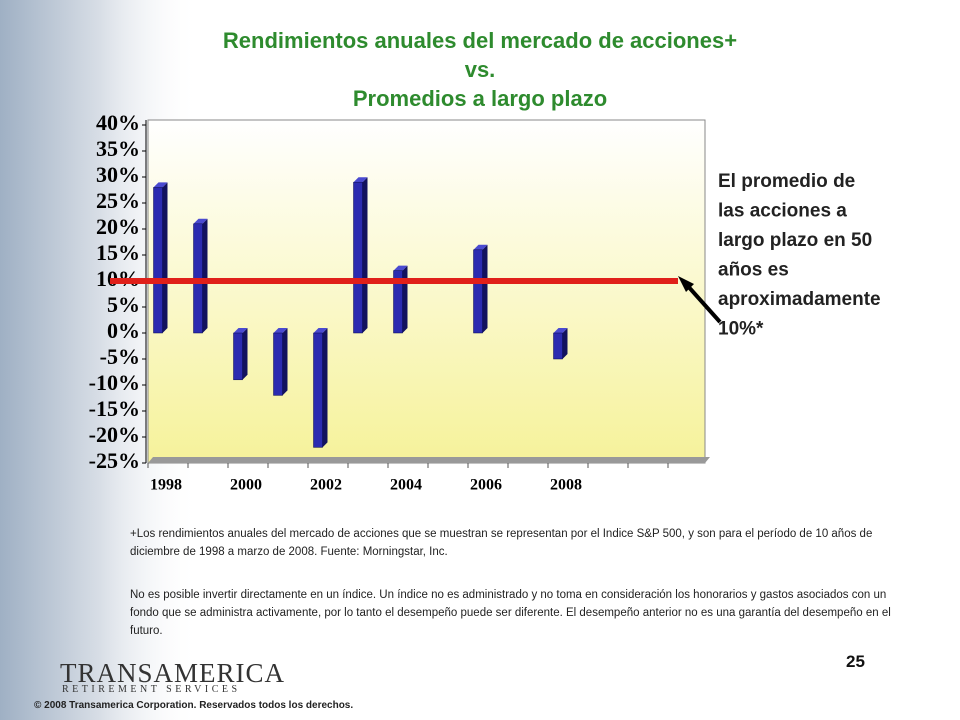  Describe the element at coordinates (118, 148) in the screenshot. I see `y-tick-label: 35%` at that location.